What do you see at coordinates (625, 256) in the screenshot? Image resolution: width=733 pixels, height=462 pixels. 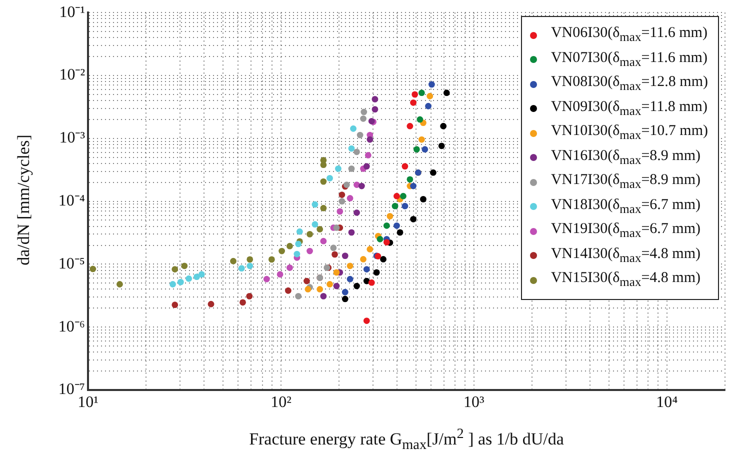 I see `legend-label: VN14I30(δ$_{max}$=4.8 mm)` at bounding box center [625, 256].